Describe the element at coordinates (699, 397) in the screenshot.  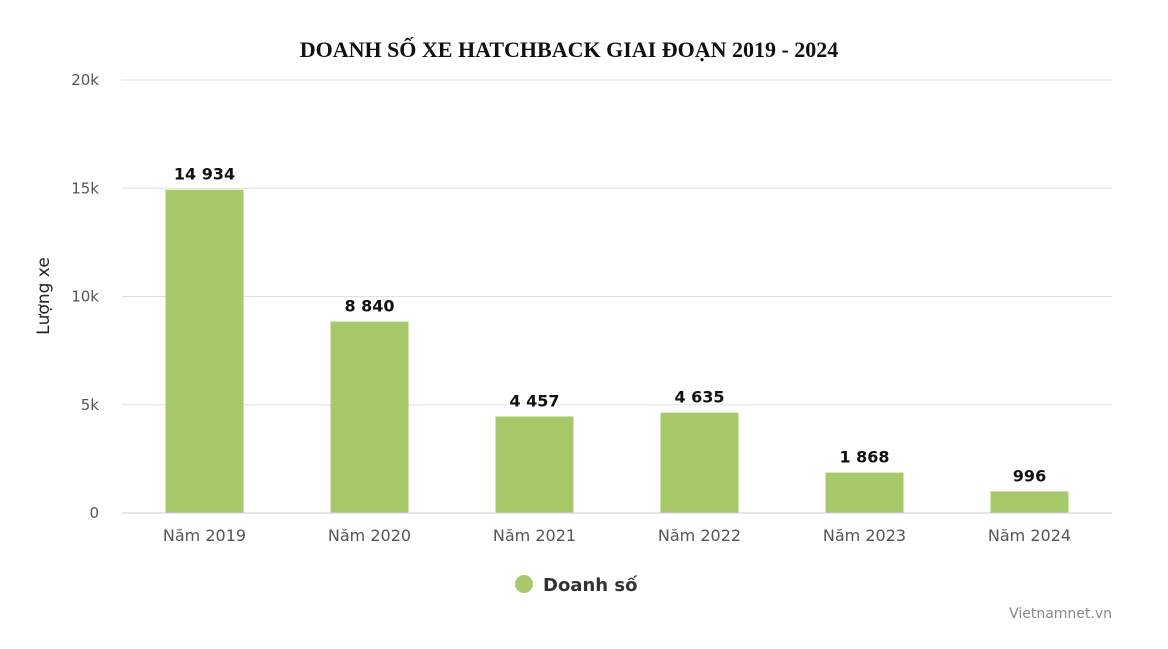
I see `data-label: 4 635` at that location.